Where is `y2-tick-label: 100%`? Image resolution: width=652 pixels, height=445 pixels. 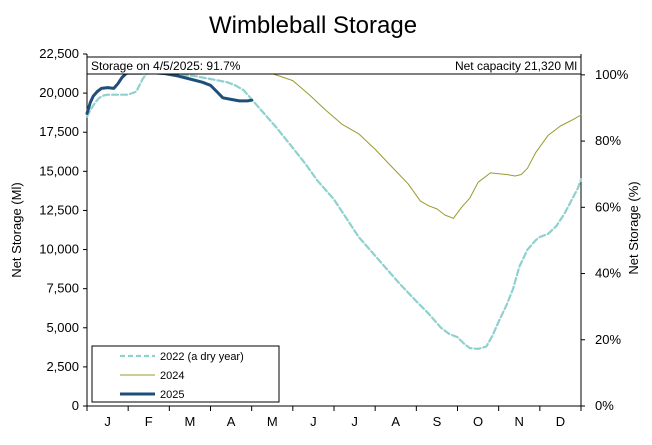 y2-tick-label: 100% is located at coordinates (612, 74).